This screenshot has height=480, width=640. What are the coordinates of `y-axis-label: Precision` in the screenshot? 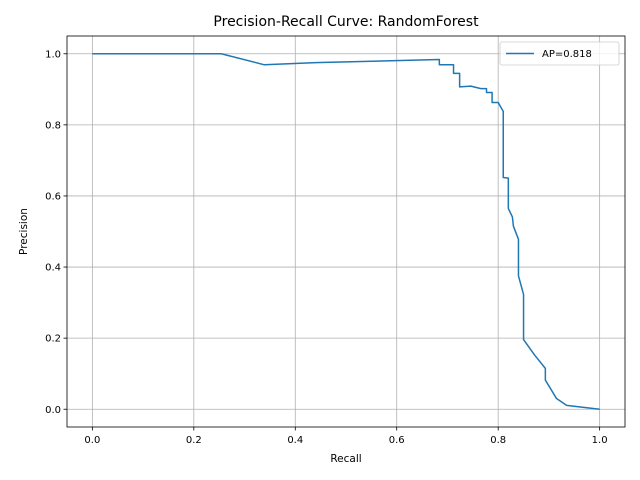 It's located at (24, 231).